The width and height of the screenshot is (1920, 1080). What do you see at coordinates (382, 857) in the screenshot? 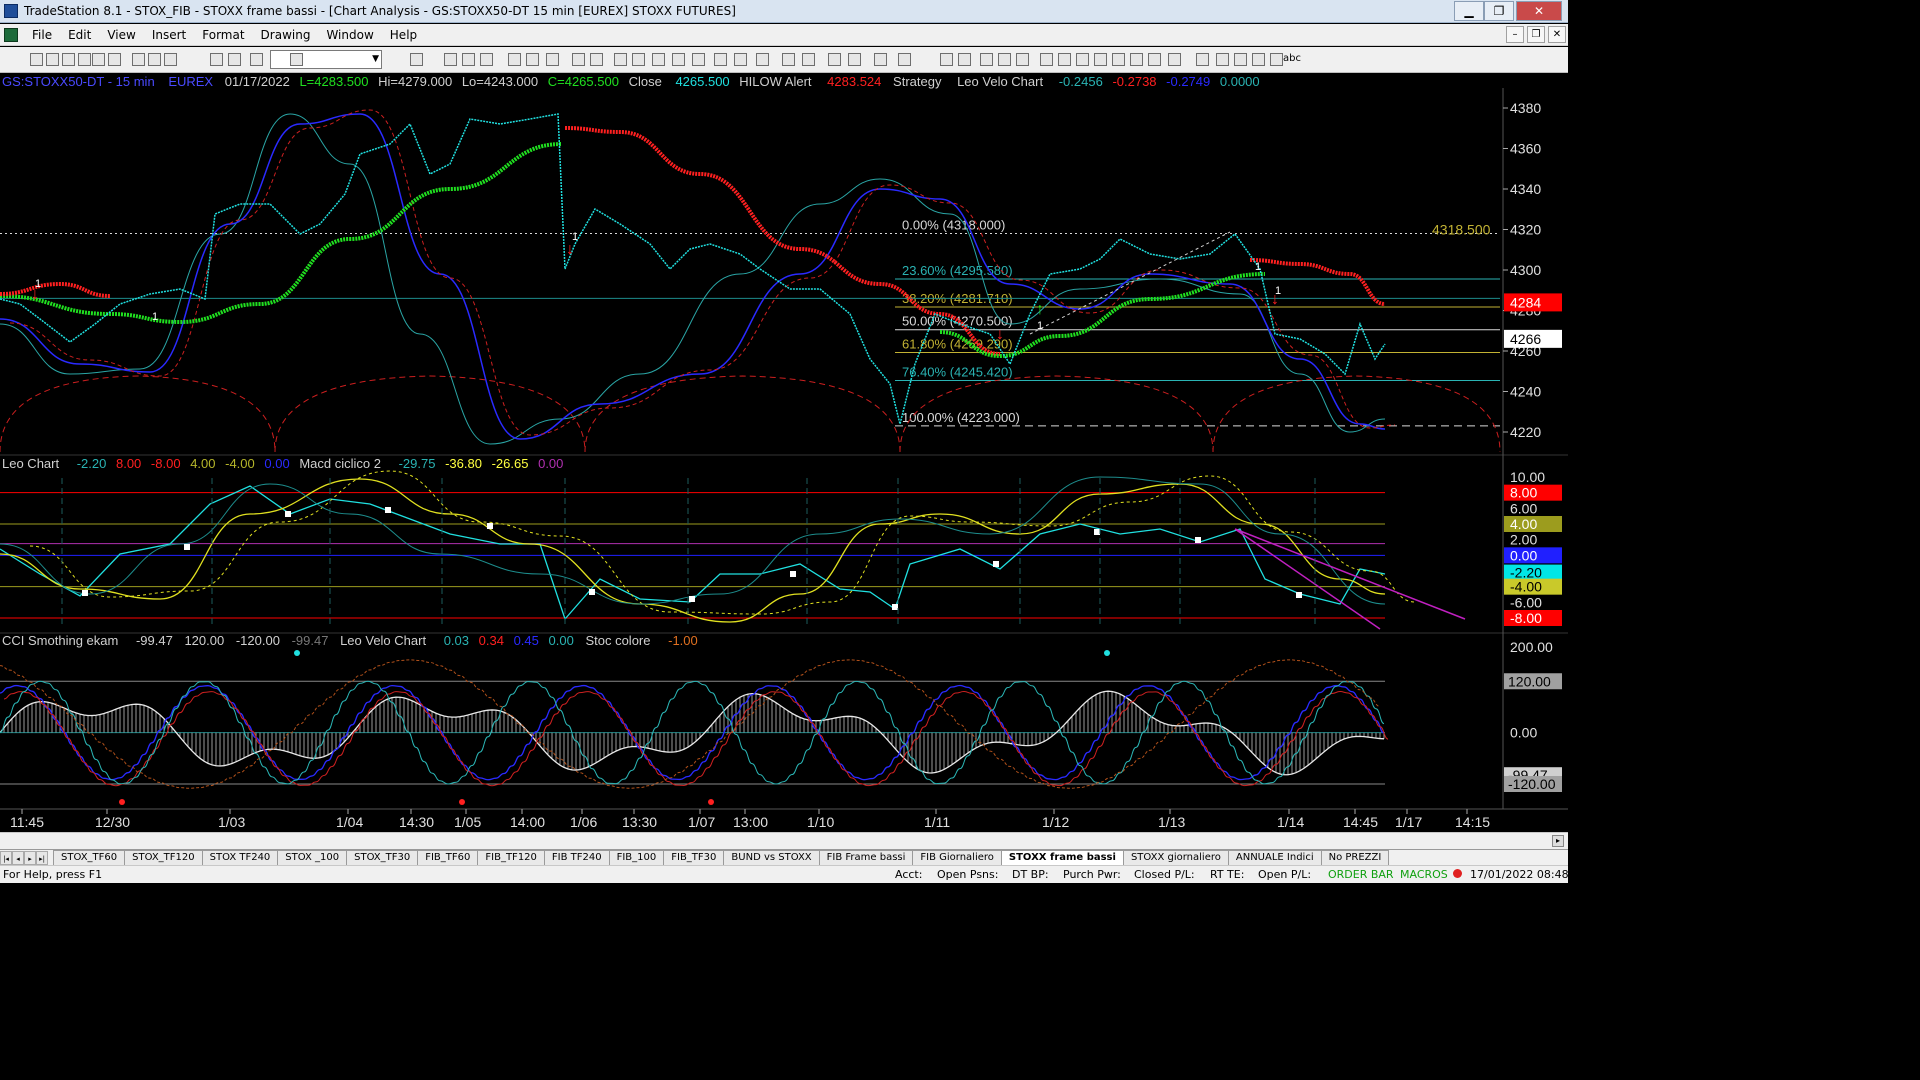
I see `workspace-tab: STOX_TF30` at bounding box center [382, 857].